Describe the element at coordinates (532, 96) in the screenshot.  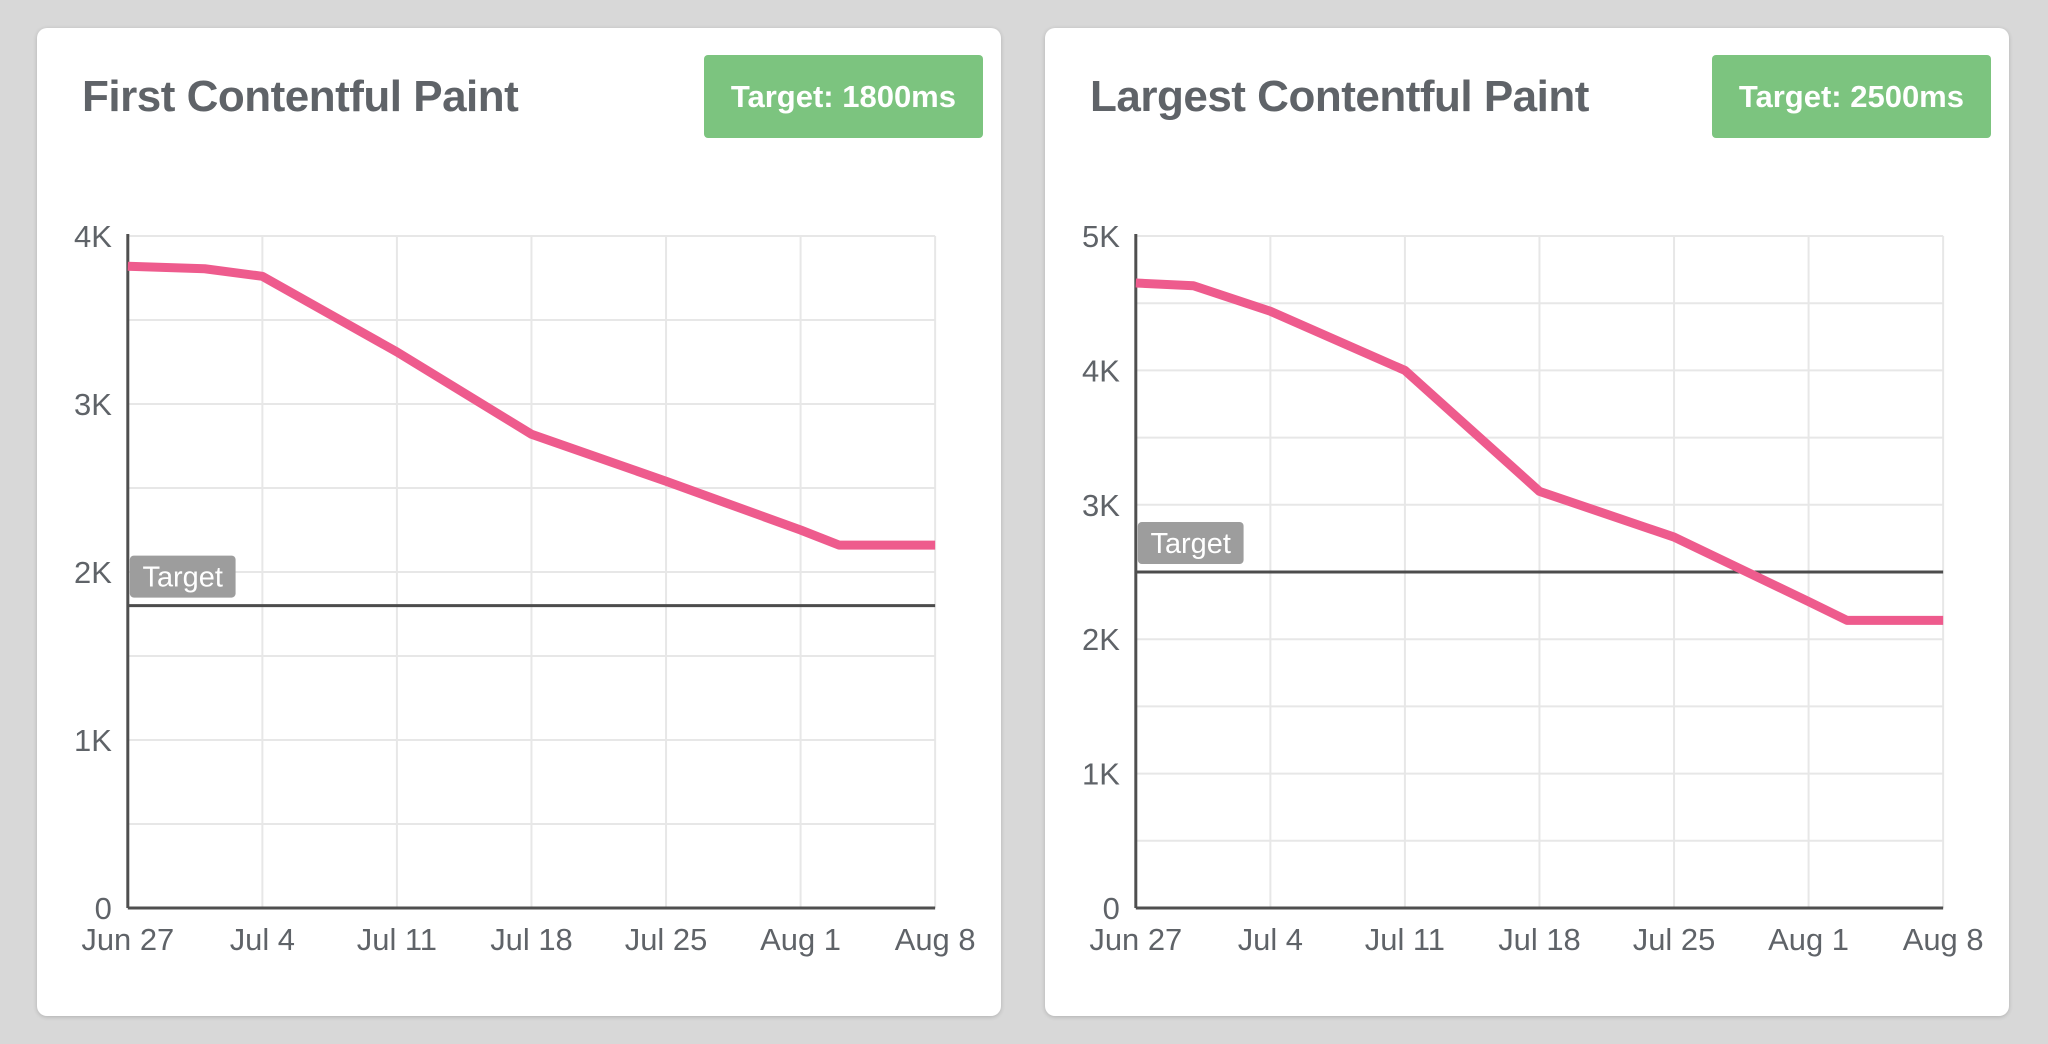
I see `card-header: First Contentful Paint Target: 1800ms` at that location.